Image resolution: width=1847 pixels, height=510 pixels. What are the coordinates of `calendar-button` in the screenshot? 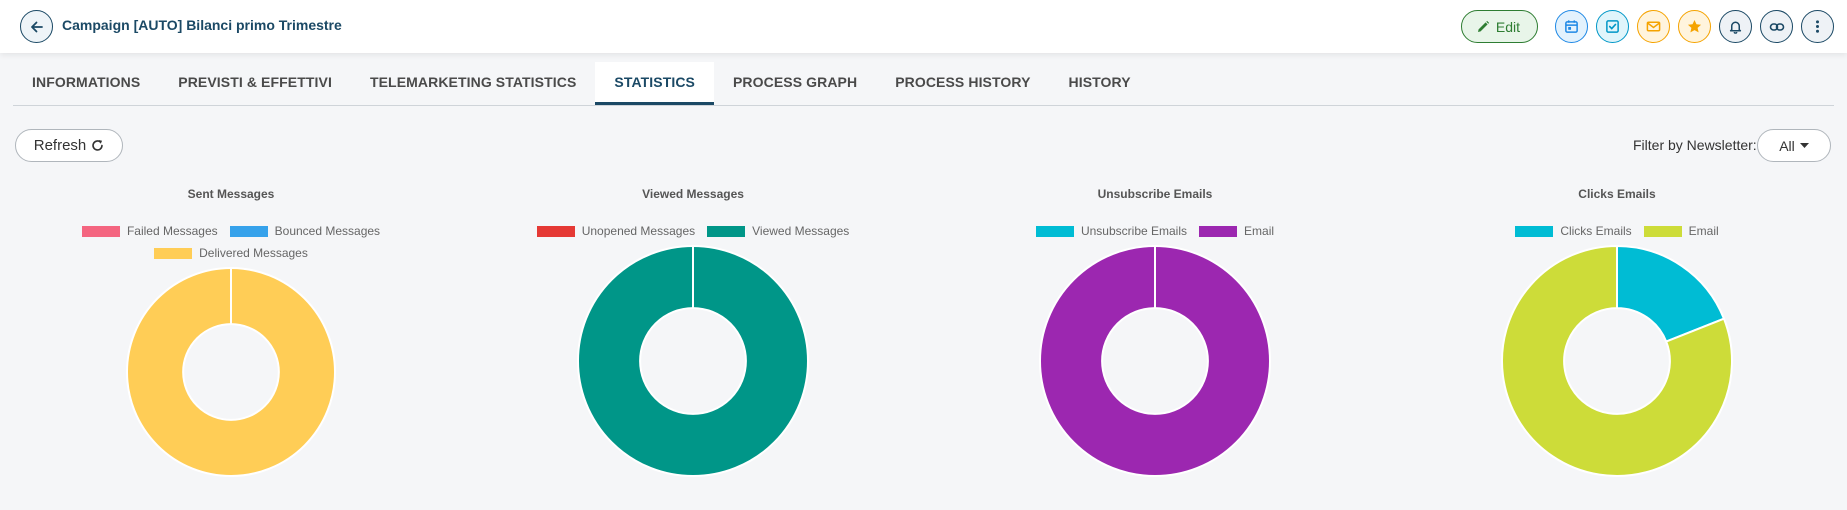 It's located at (1571, 26).